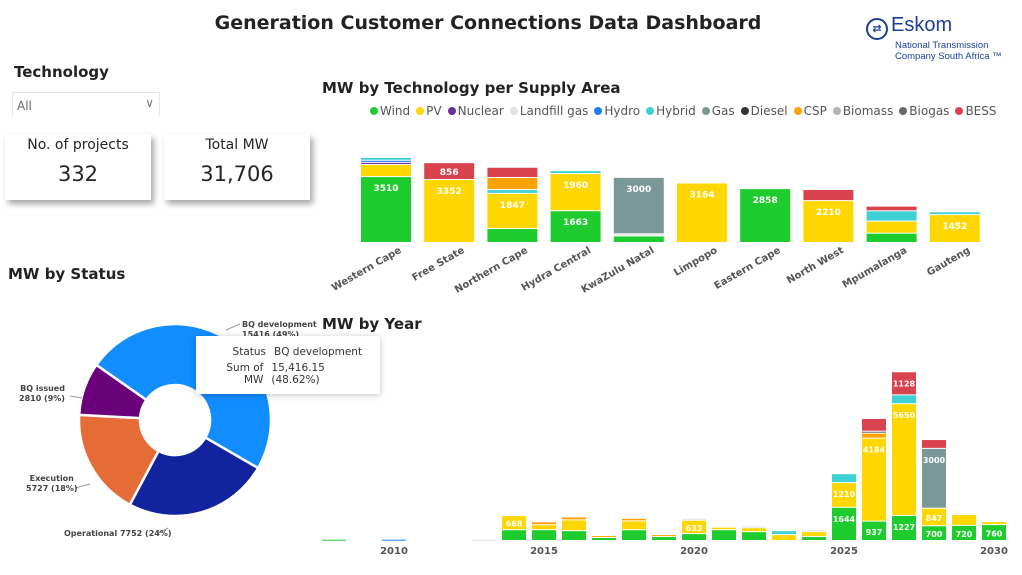 Image resolution: width=1022 pixels, height=575 pixels. What do you see at coordinates (844, 519) in the screenshot?
I see `data-label: 1644` at bounding box center [844, 519].